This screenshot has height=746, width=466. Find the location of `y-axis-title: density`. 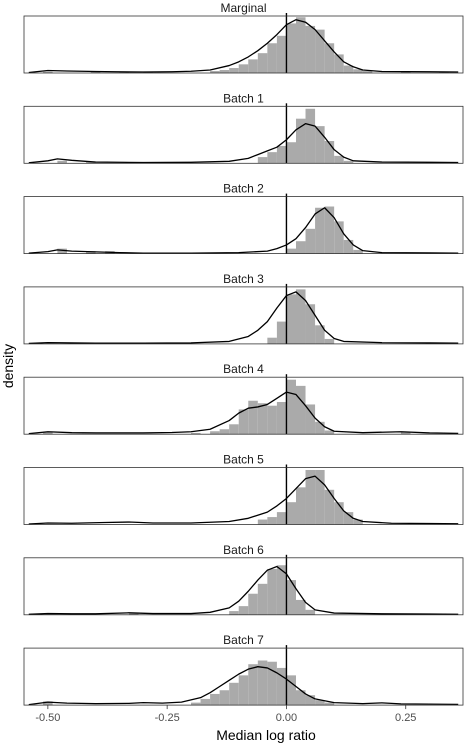

y-axis-title: density is located at coordinates (8, 366).